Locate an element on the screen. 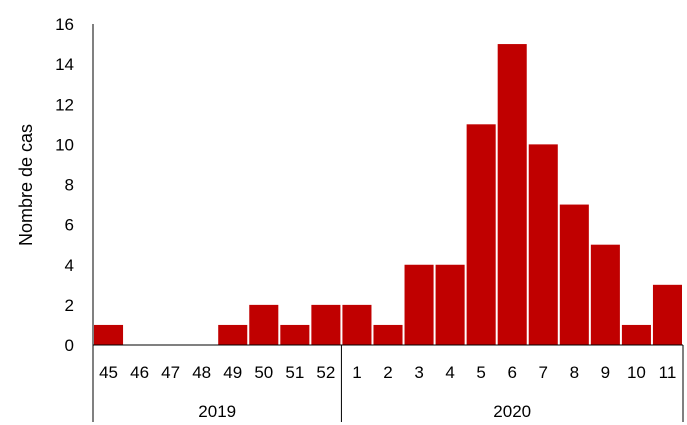 The image size is (687, 425). x-tick-label: 5 is located at coordinates (480, 372).